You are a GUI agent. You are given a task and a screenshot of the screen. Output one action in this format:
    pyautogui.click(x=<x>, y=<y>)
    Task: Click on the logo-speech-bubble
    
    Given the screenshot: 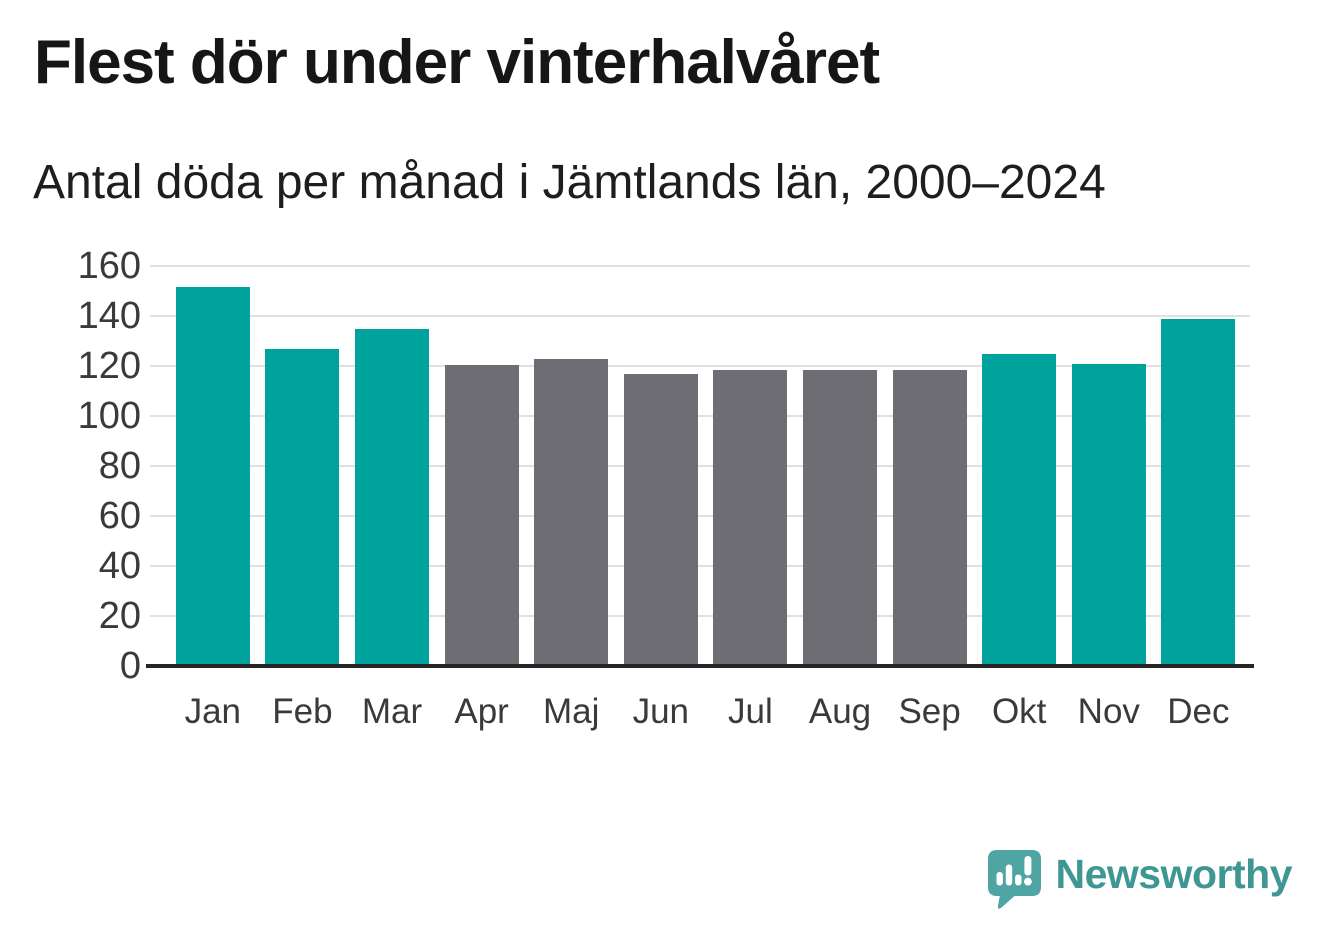 What is the action you would take?
    pyautogui.click(x=1014, y=879)
    